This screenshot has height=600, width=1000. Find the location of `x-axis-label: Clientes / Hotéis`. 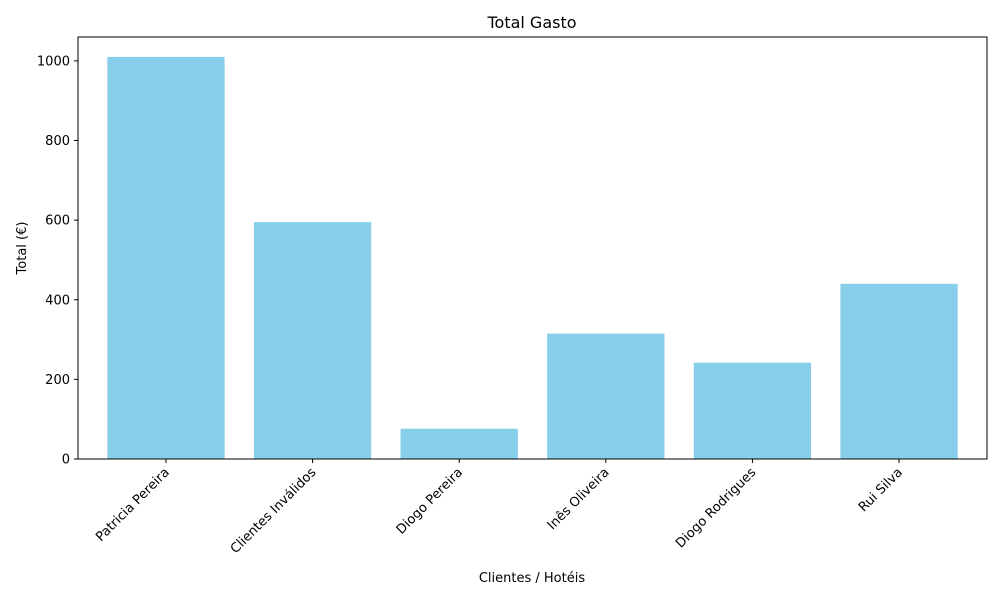

x-axis-label: Clientes / Hotéis is located at coordinates (532, 578).